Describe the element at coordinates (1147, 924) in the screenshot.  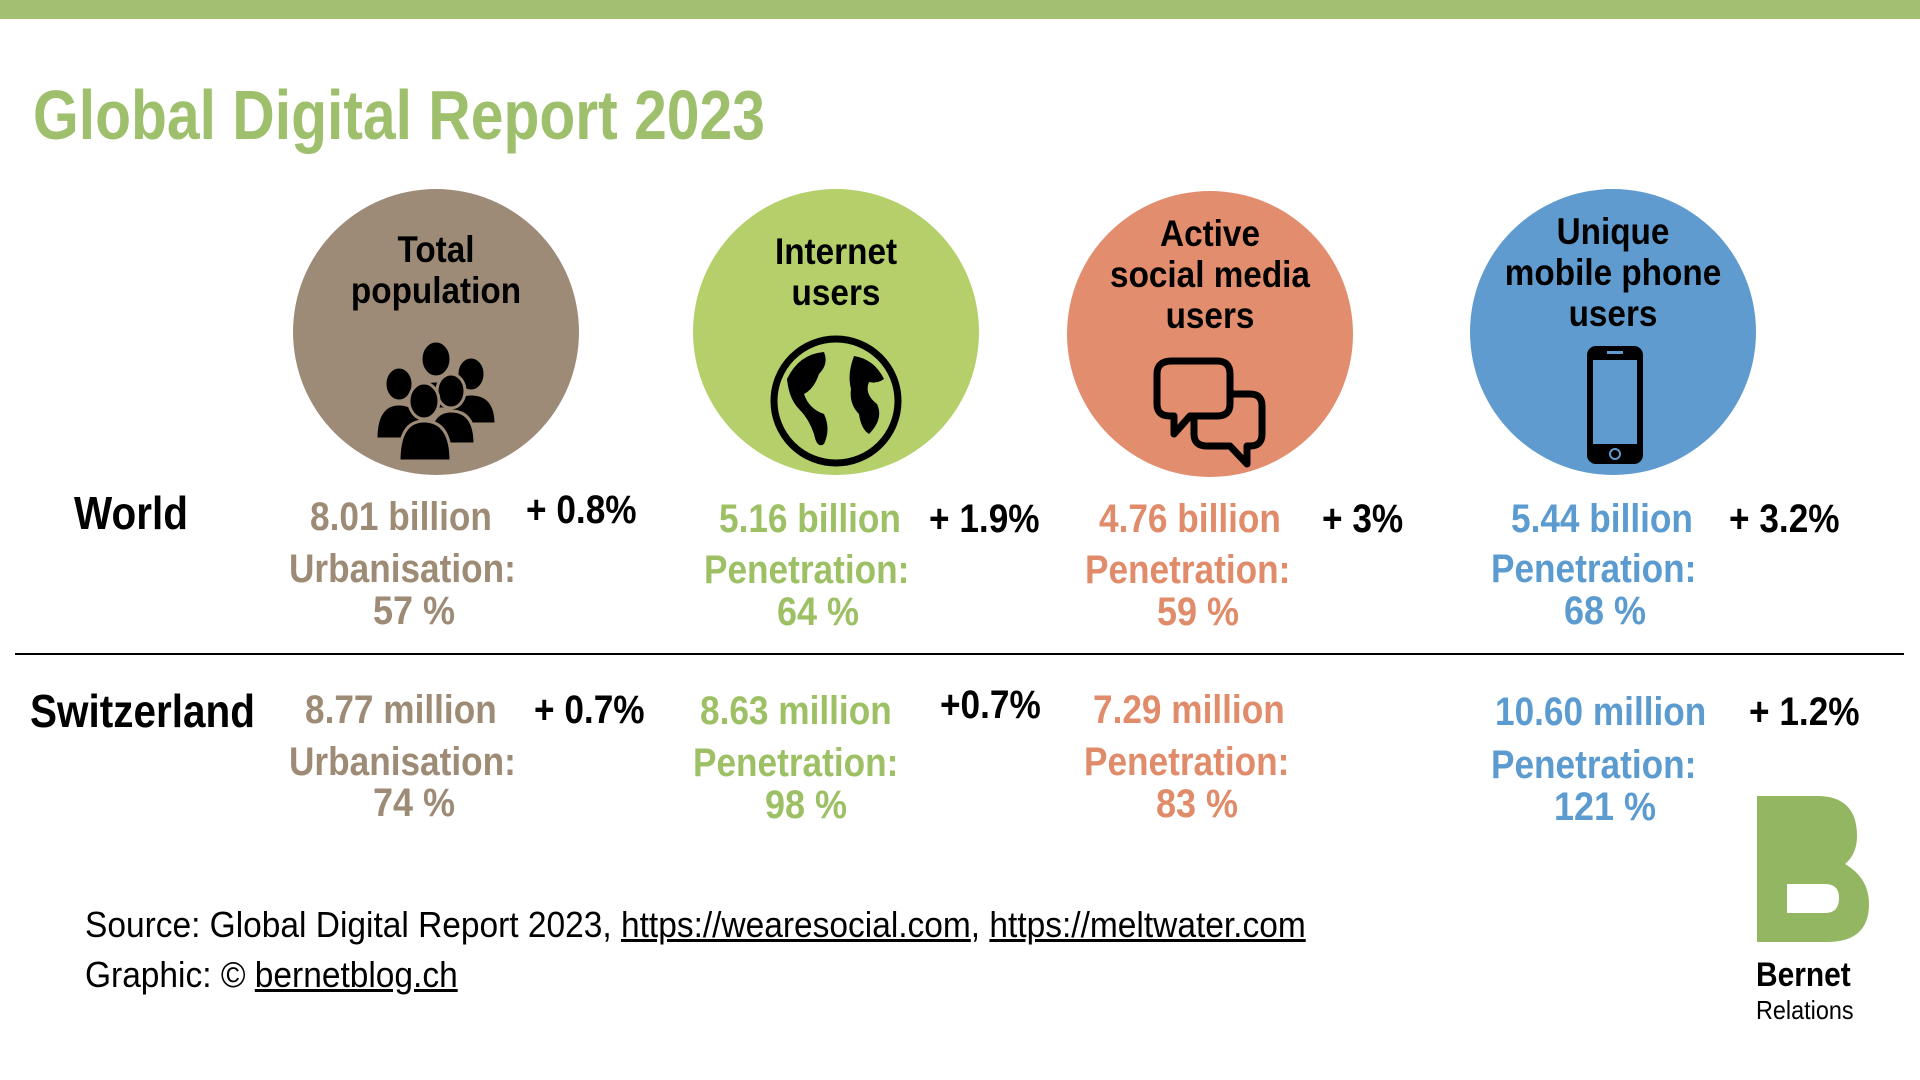
I see `link-meltwater: https://meltwater.com` at that location.